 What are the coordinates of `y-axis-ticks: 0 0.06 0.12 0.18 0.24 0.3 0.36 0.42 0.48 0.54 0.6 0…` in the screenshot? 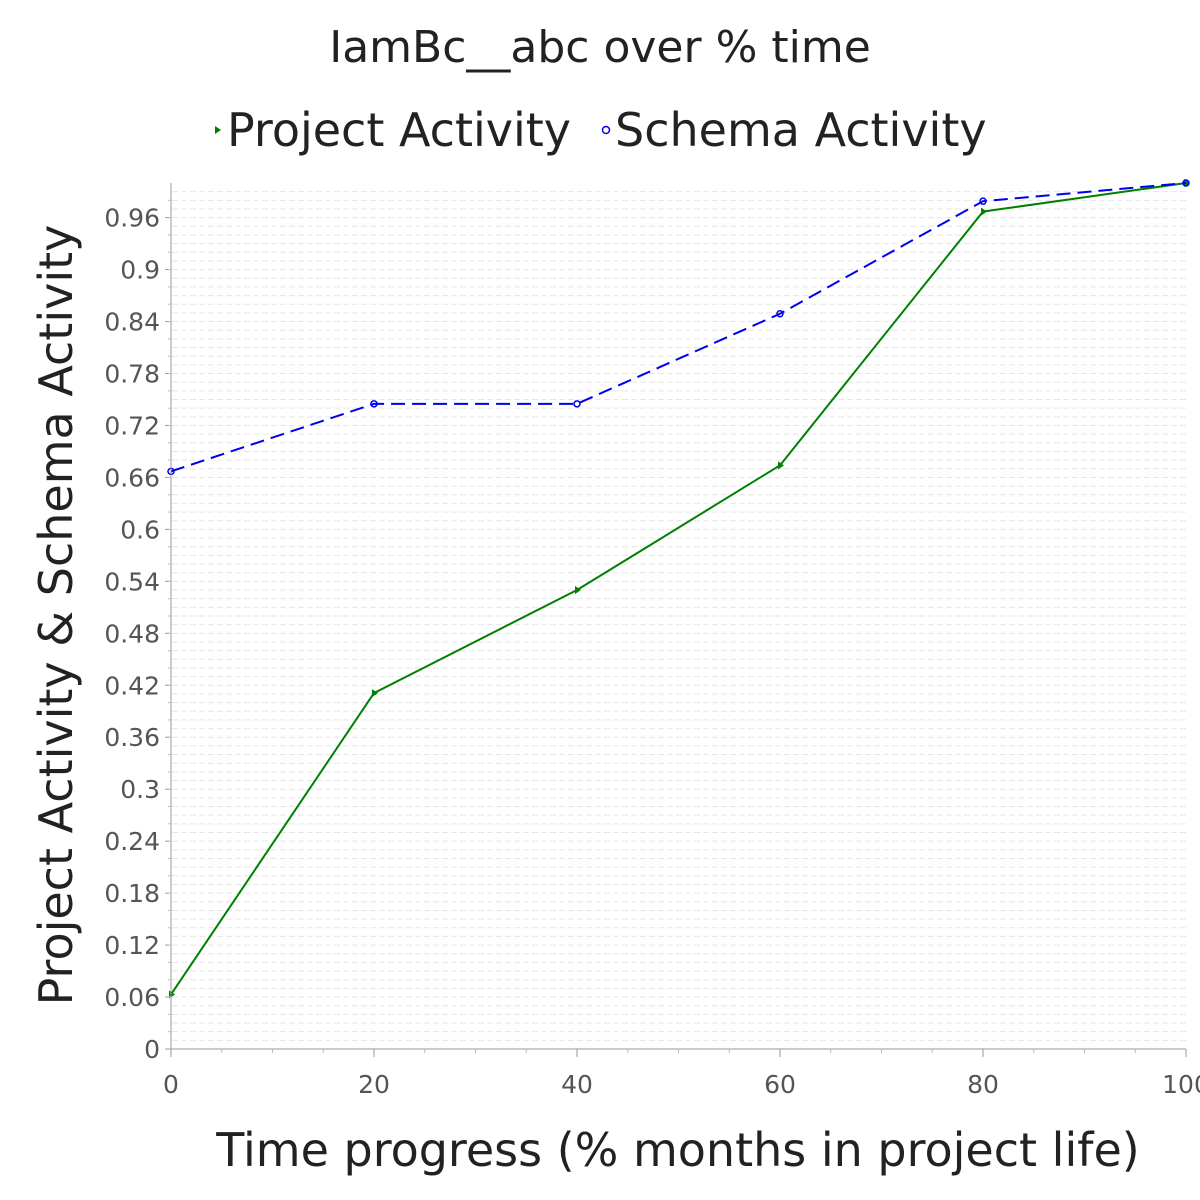 It's located at (137, 631).